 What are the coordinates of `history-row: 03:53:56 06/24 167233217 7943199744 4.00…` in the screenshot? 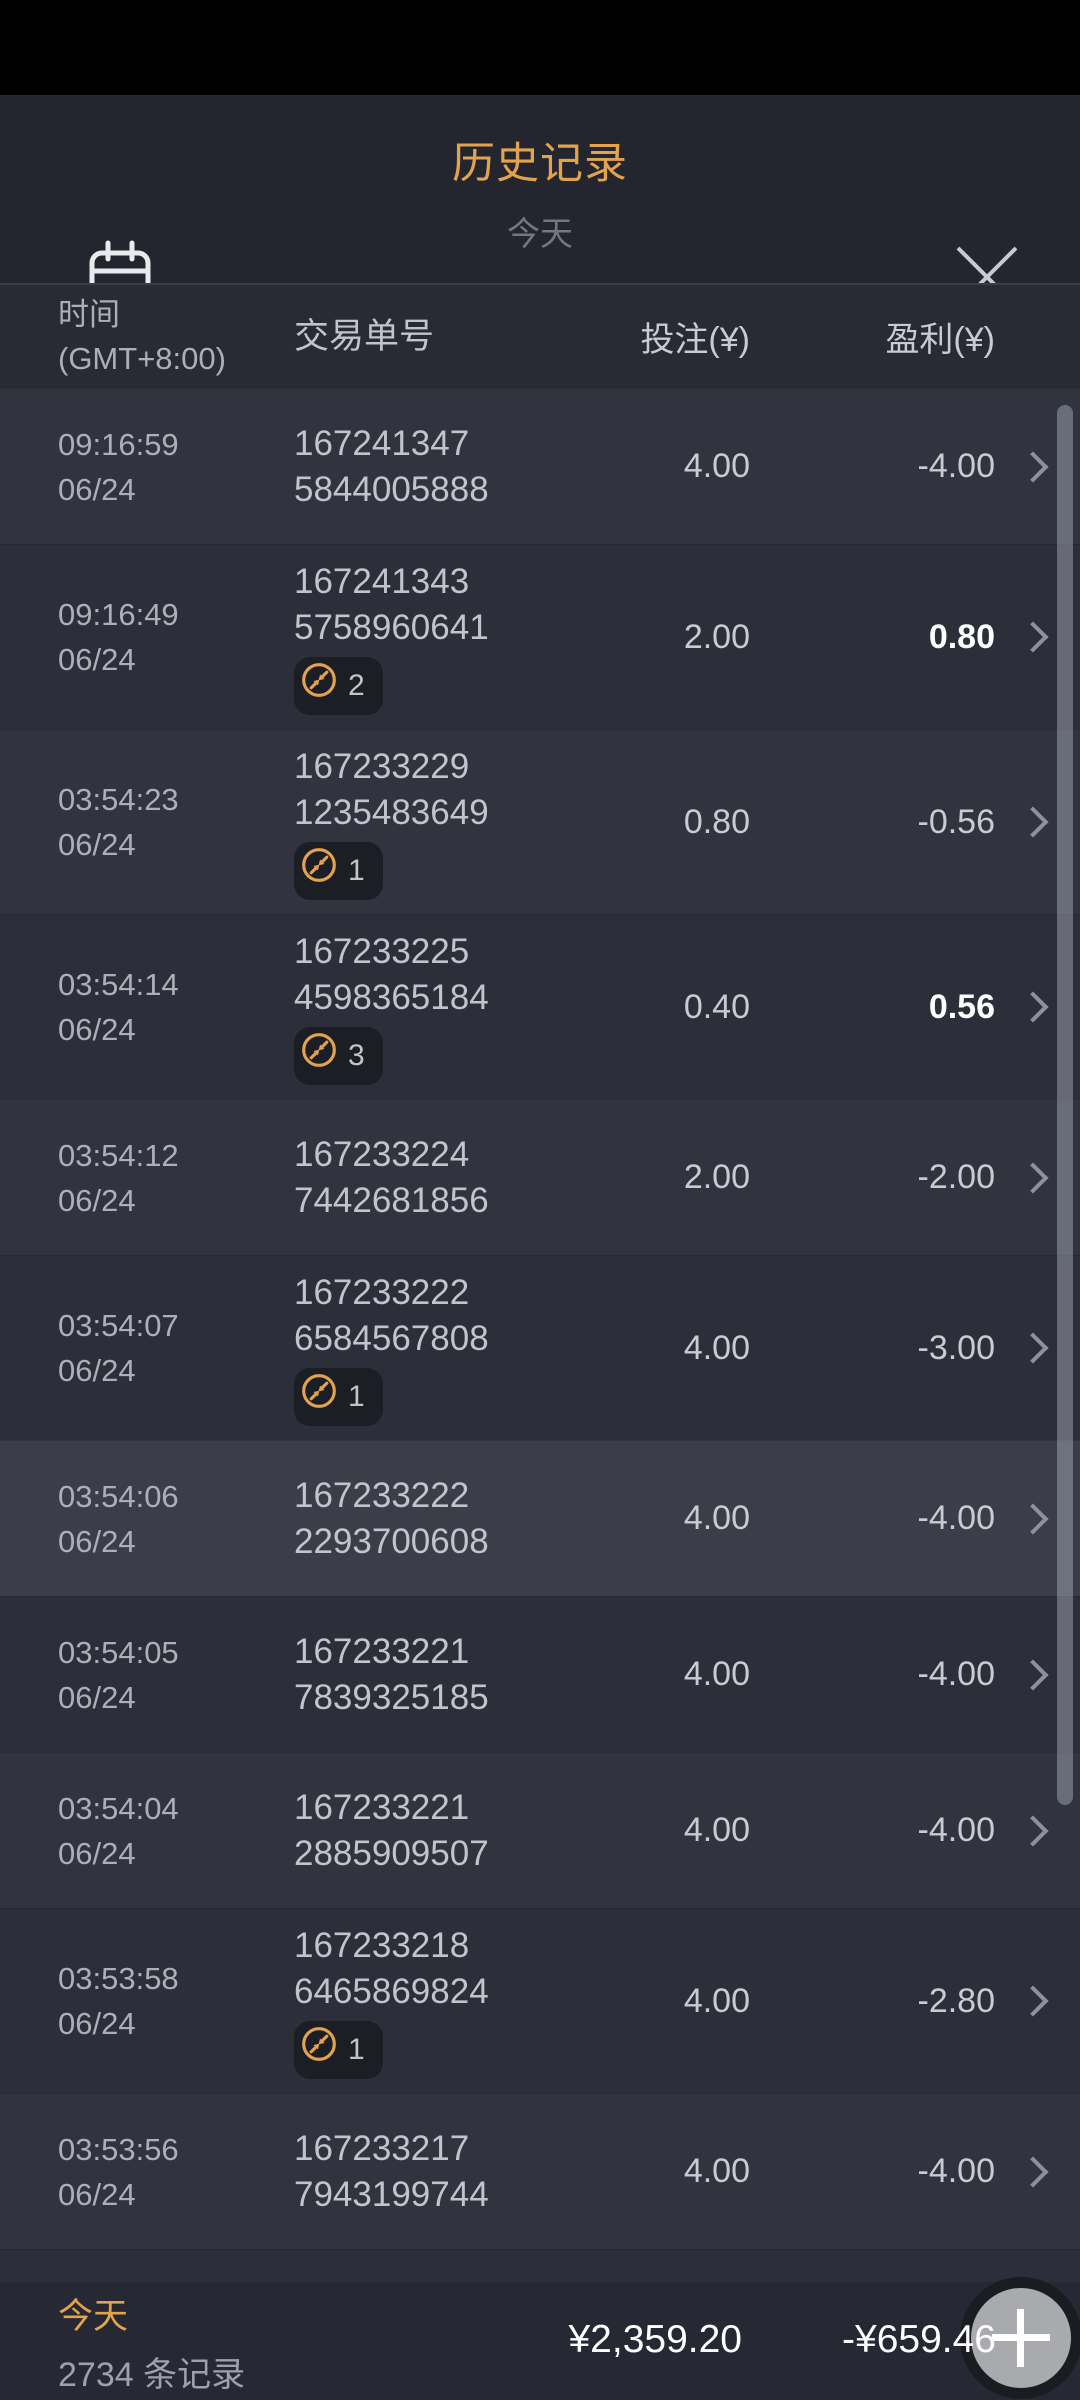 It's located at (540, 2171).